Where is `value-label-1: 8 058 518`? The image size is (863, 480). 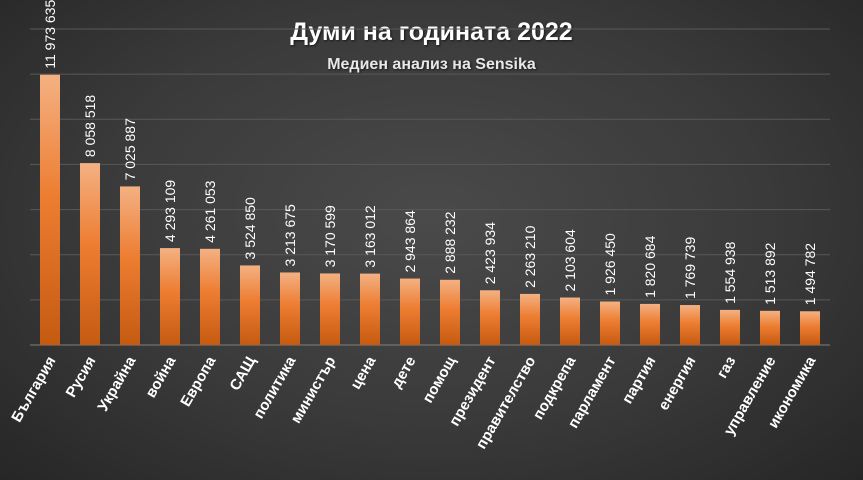 value-label-1: 8 058 518 is located at coordinates (90, 126).